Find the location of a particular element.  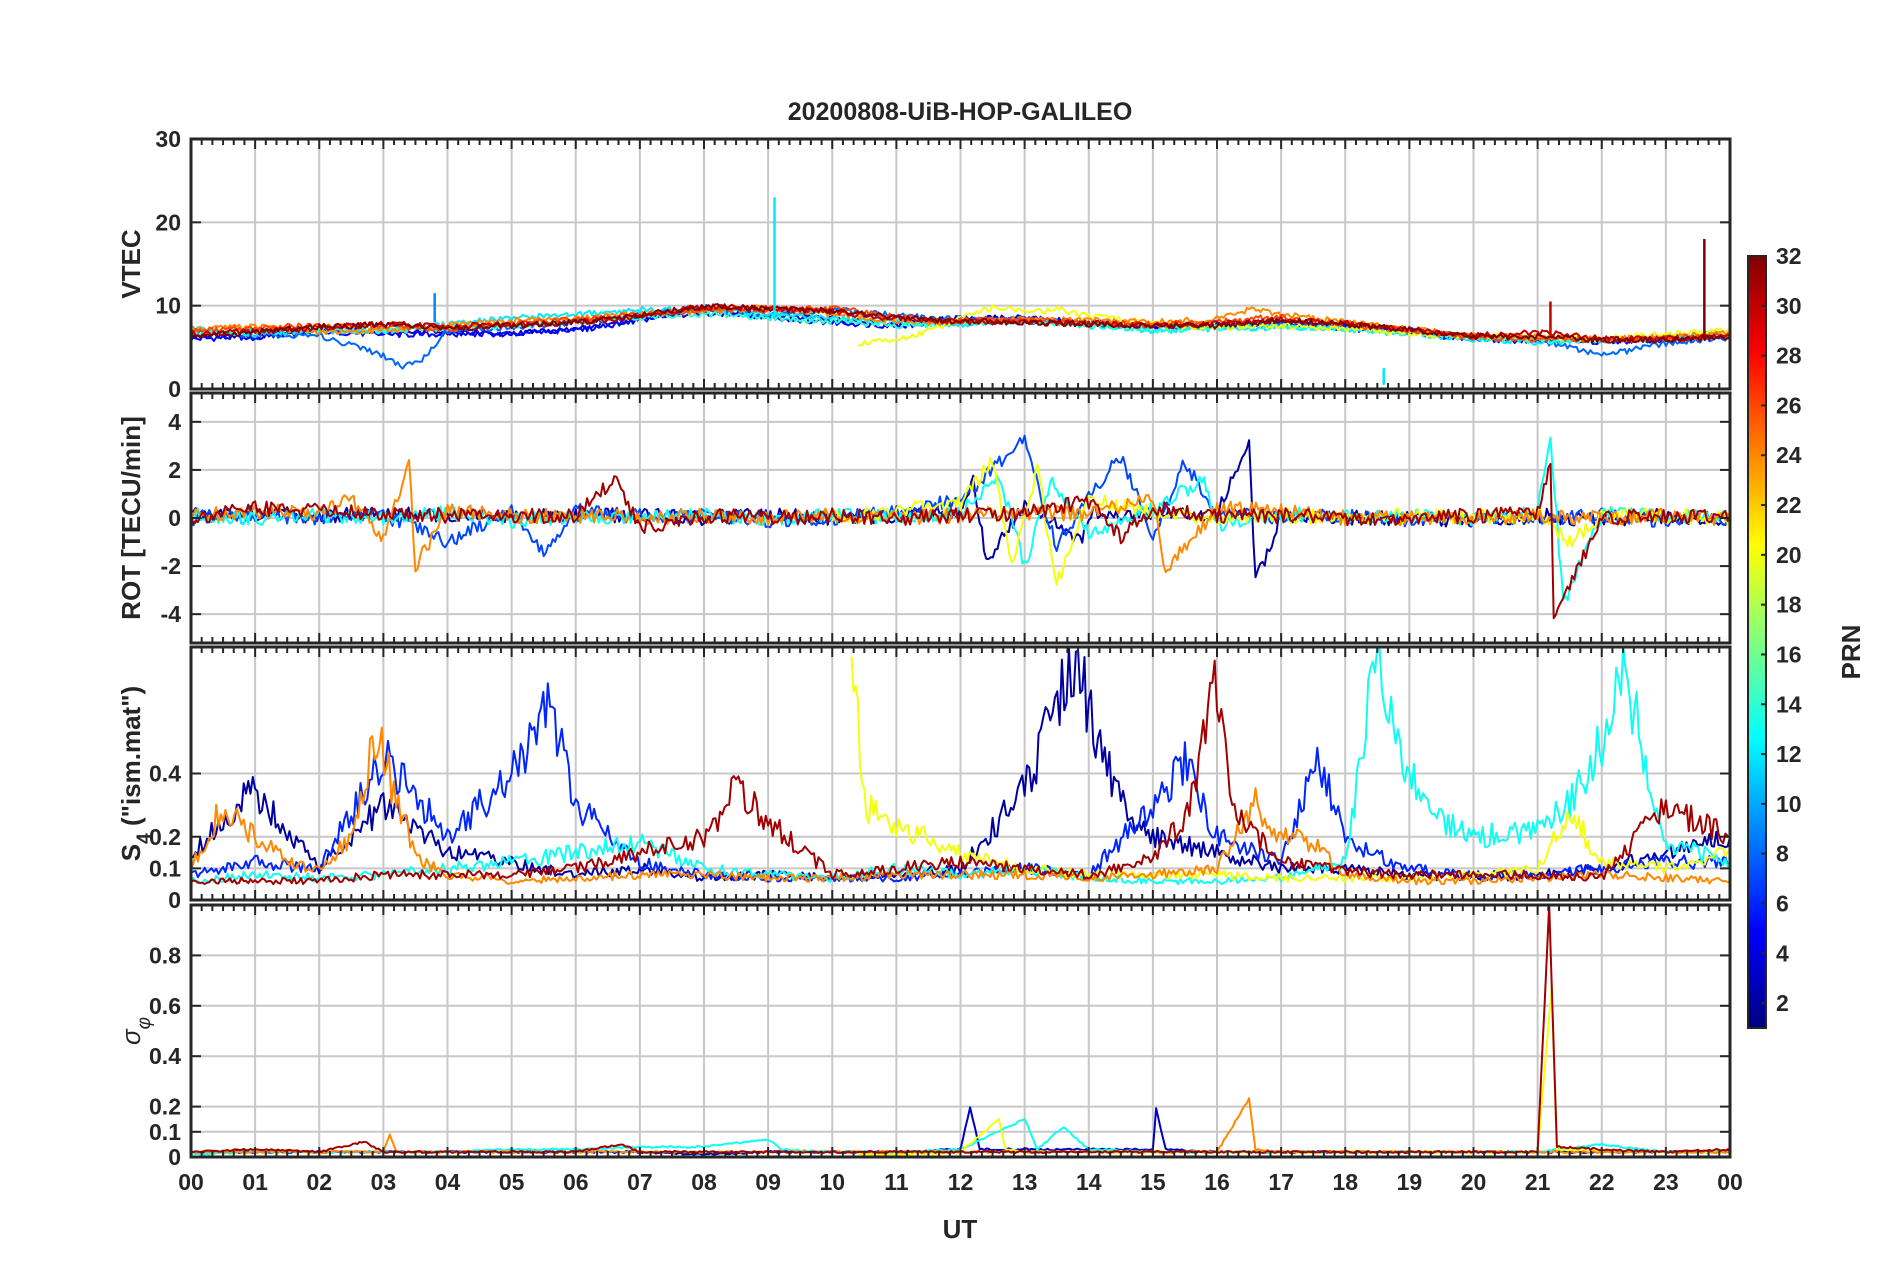

y-axis-label: S4 ("ism.mat") is located at coordinates (135, 773).